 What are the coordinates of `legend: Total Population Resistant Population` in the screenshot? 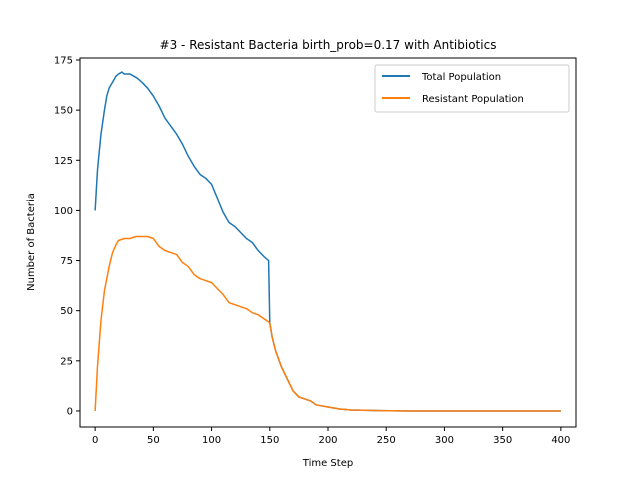 It's located at (472, 88).